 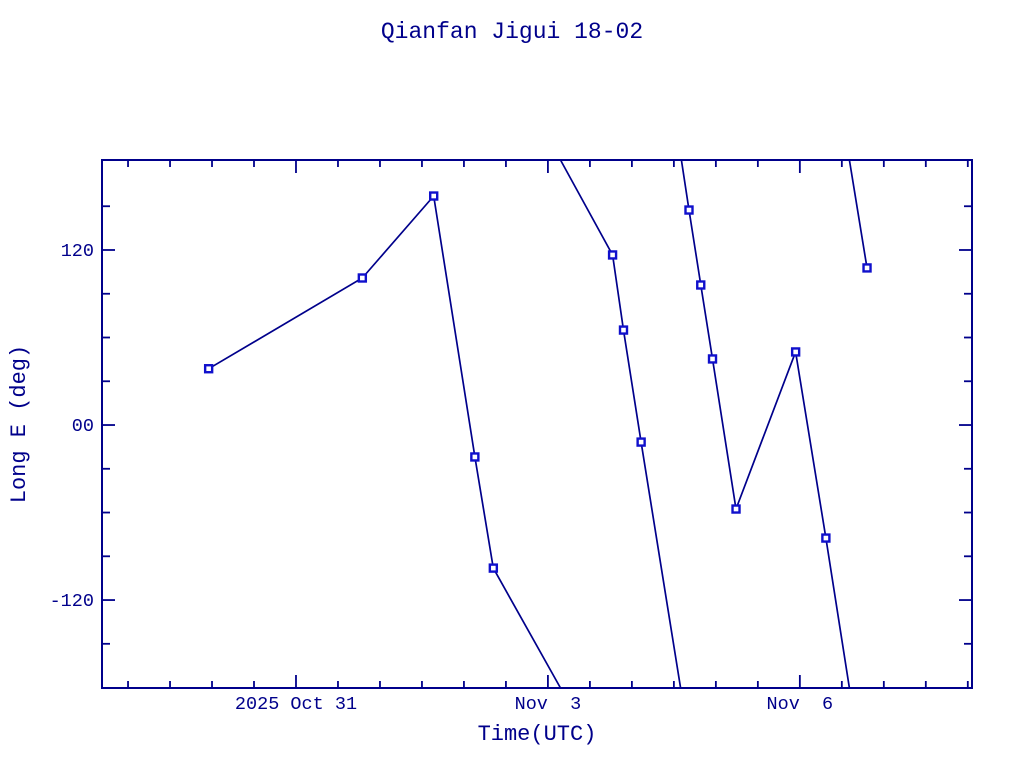 I want to click on y-tick-label: 120, so click(x=77, y=251).